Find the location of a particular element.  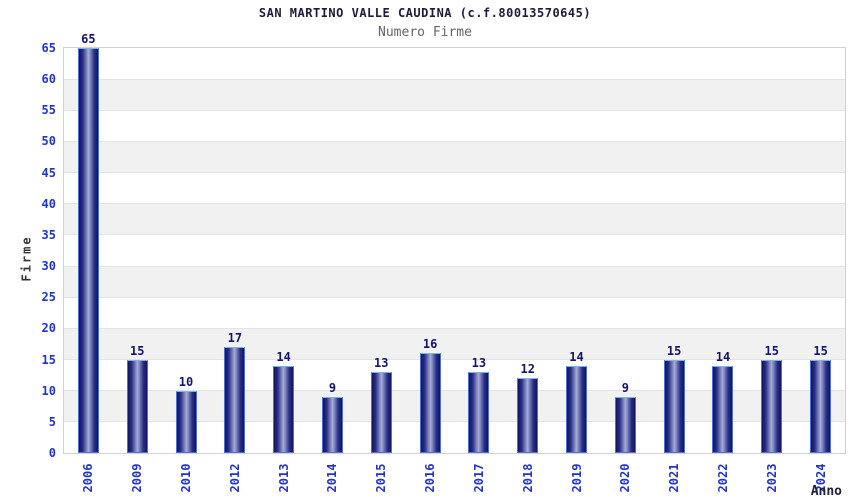

y-tick-label: 60 is located at coordinates (48, 79).